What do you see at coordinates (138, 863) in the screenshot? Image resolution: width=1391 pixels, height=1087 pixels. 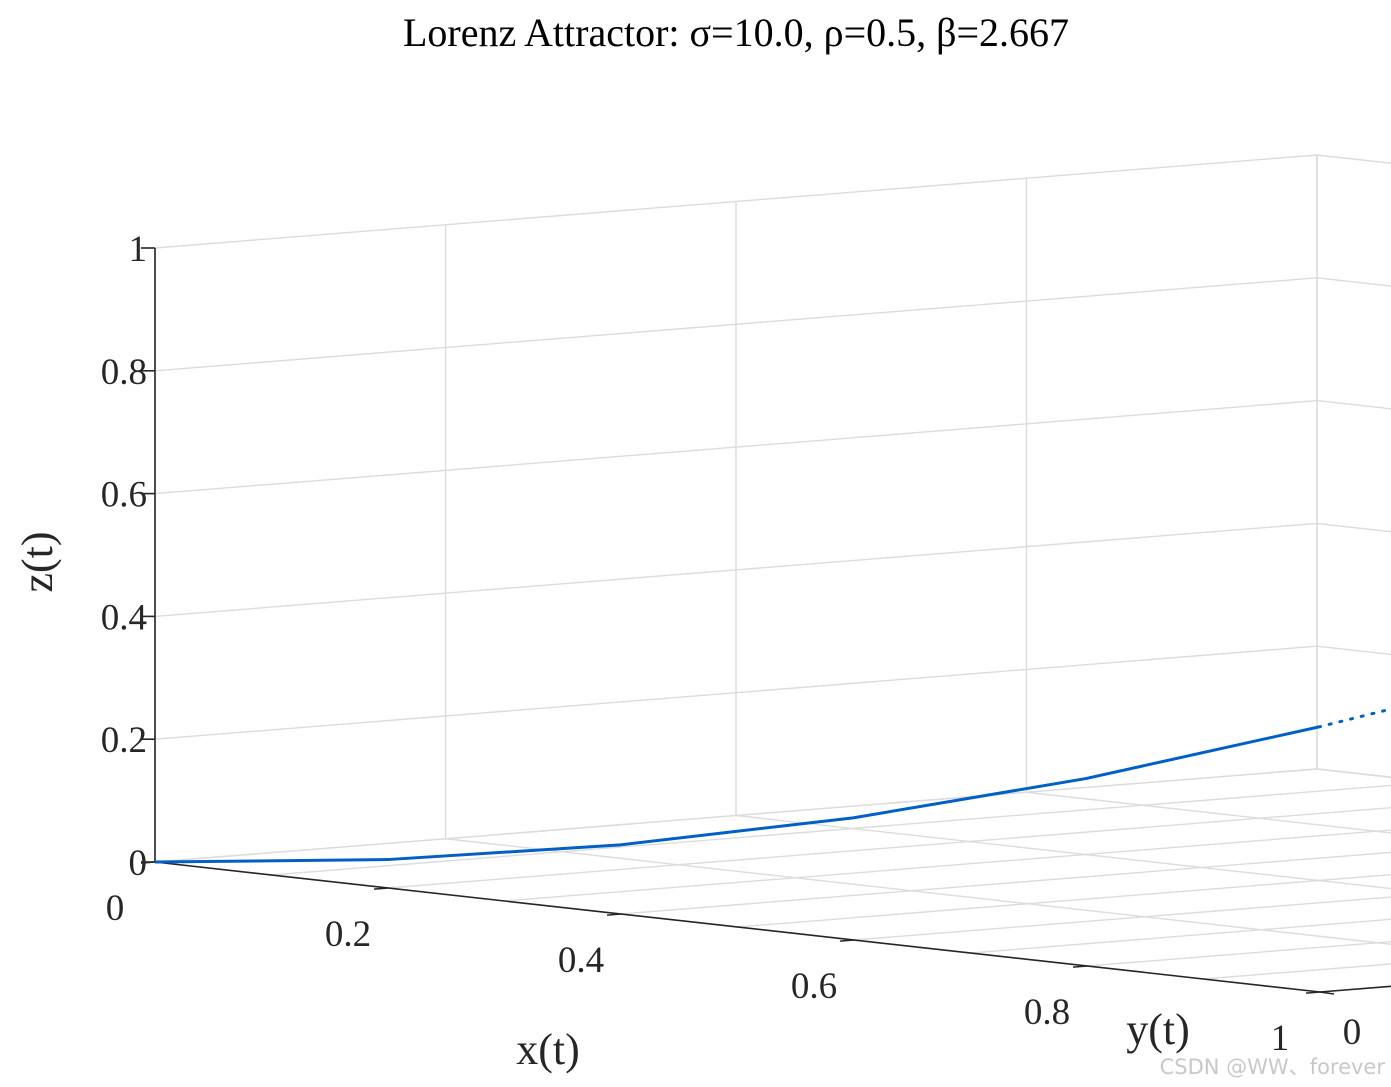 I see `z-tick-label: 0` at bounding box center [138, 863].